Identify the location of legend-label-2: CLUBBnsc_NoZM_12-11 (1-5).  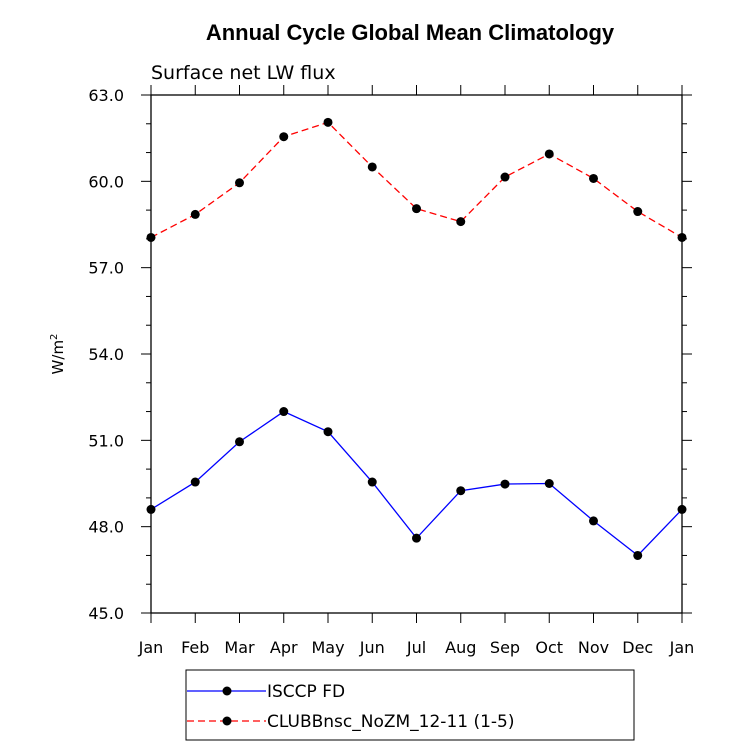
(391, 722).